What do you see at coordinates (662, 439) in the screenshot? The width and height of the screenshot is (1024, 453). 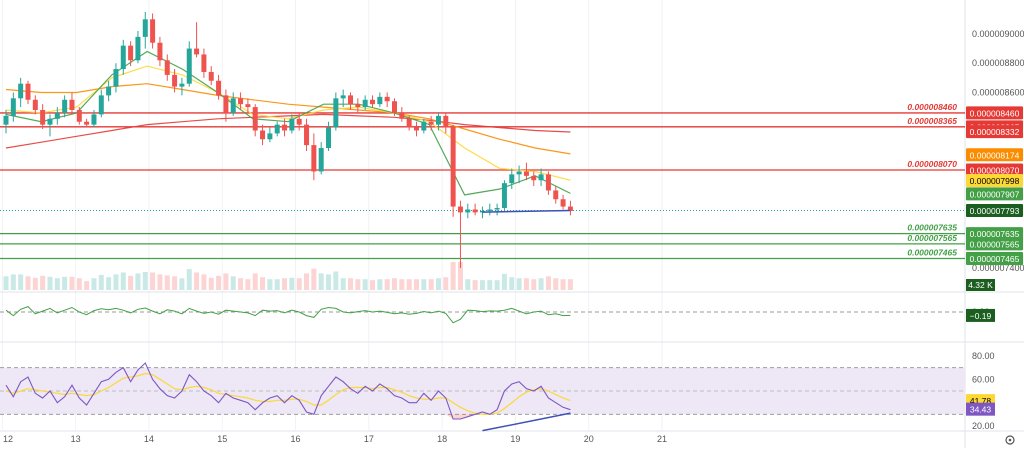 I see `x-axis-label-9: 21` at bounding box center [662, 439].